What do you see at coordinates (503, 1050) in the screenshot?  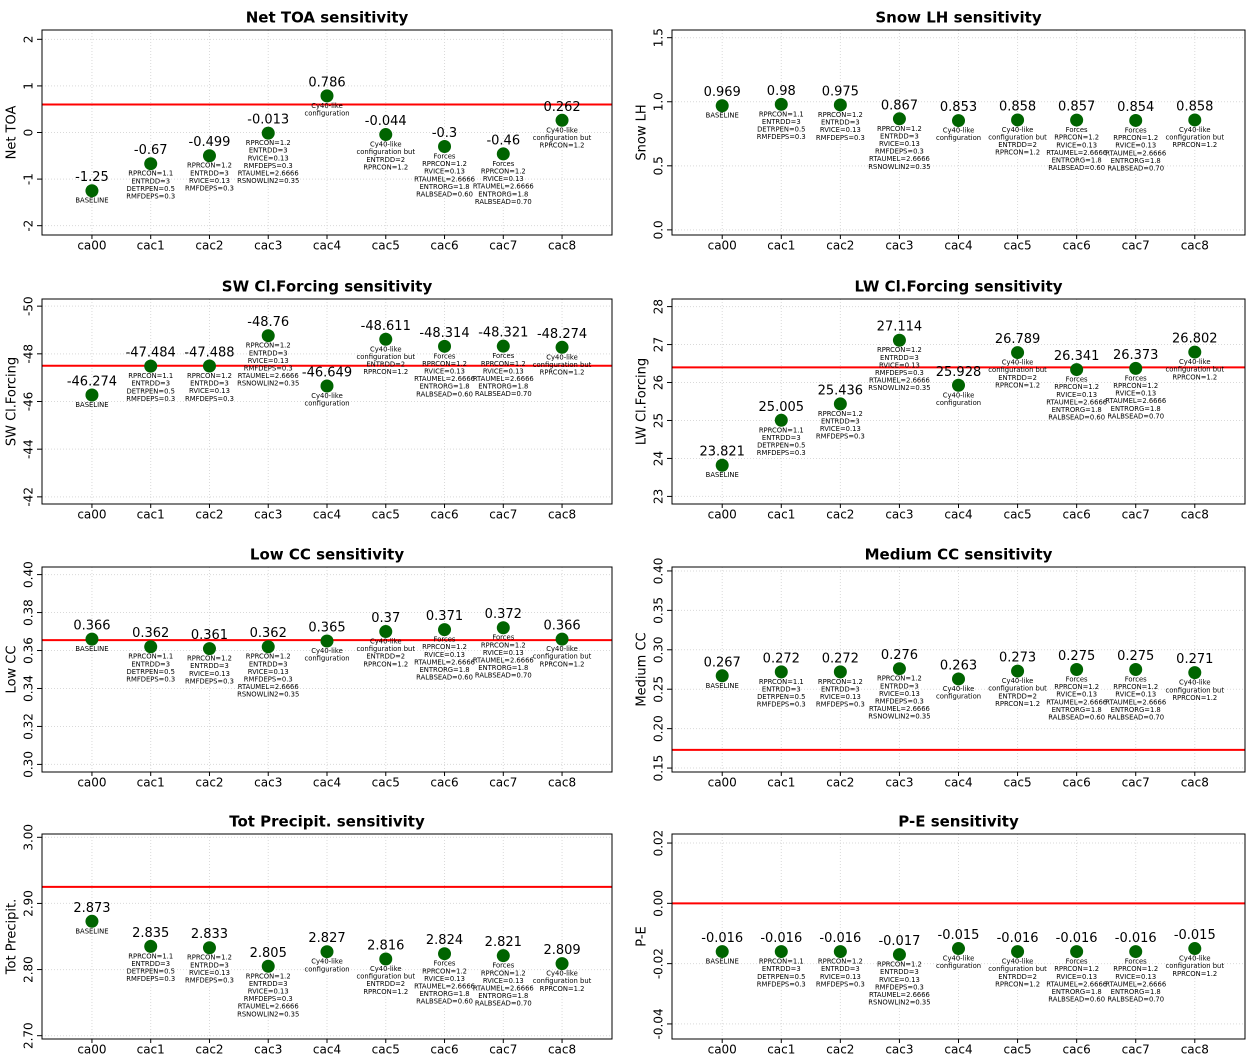 I see `x-tick-label: cac7` at bounding box center [503, 1050].